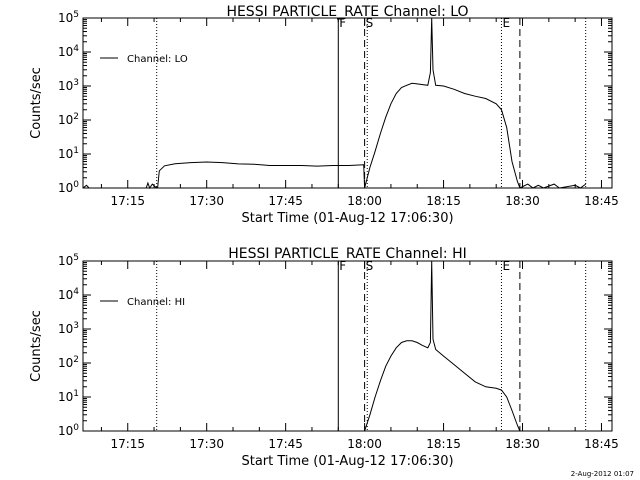 This screenshot has height=480, width=640. Describe the element at coordinates (442, 346) in the screenshot. I see `series-line-channel-hi` at that location.